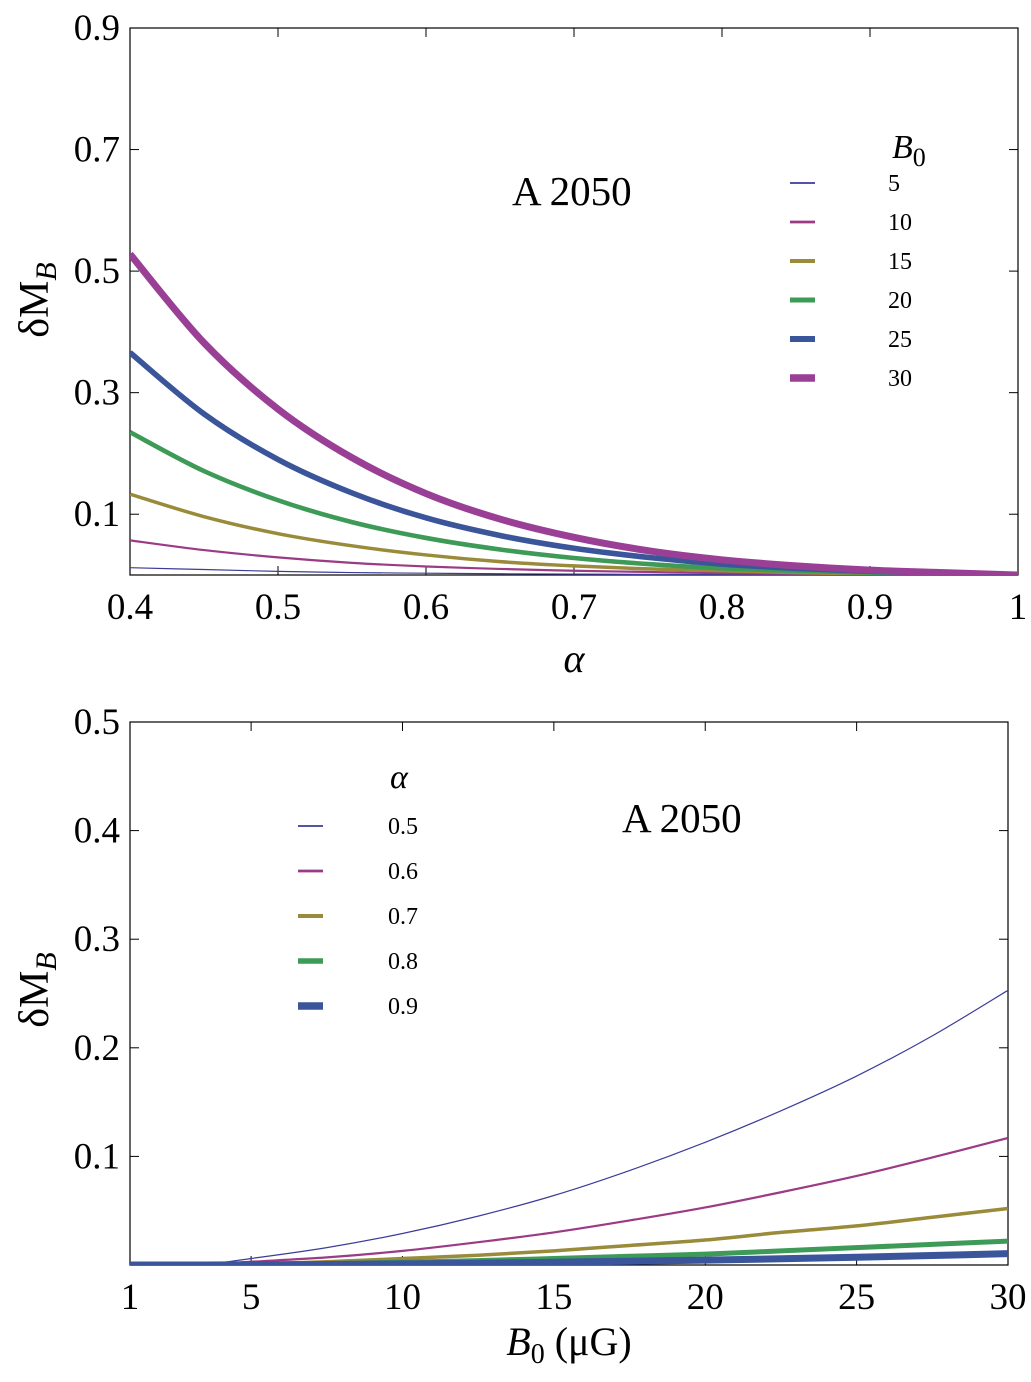 This screenshot has width=1031, height=1382. I want to click on legend-label-20: 20, so click(900, 301).